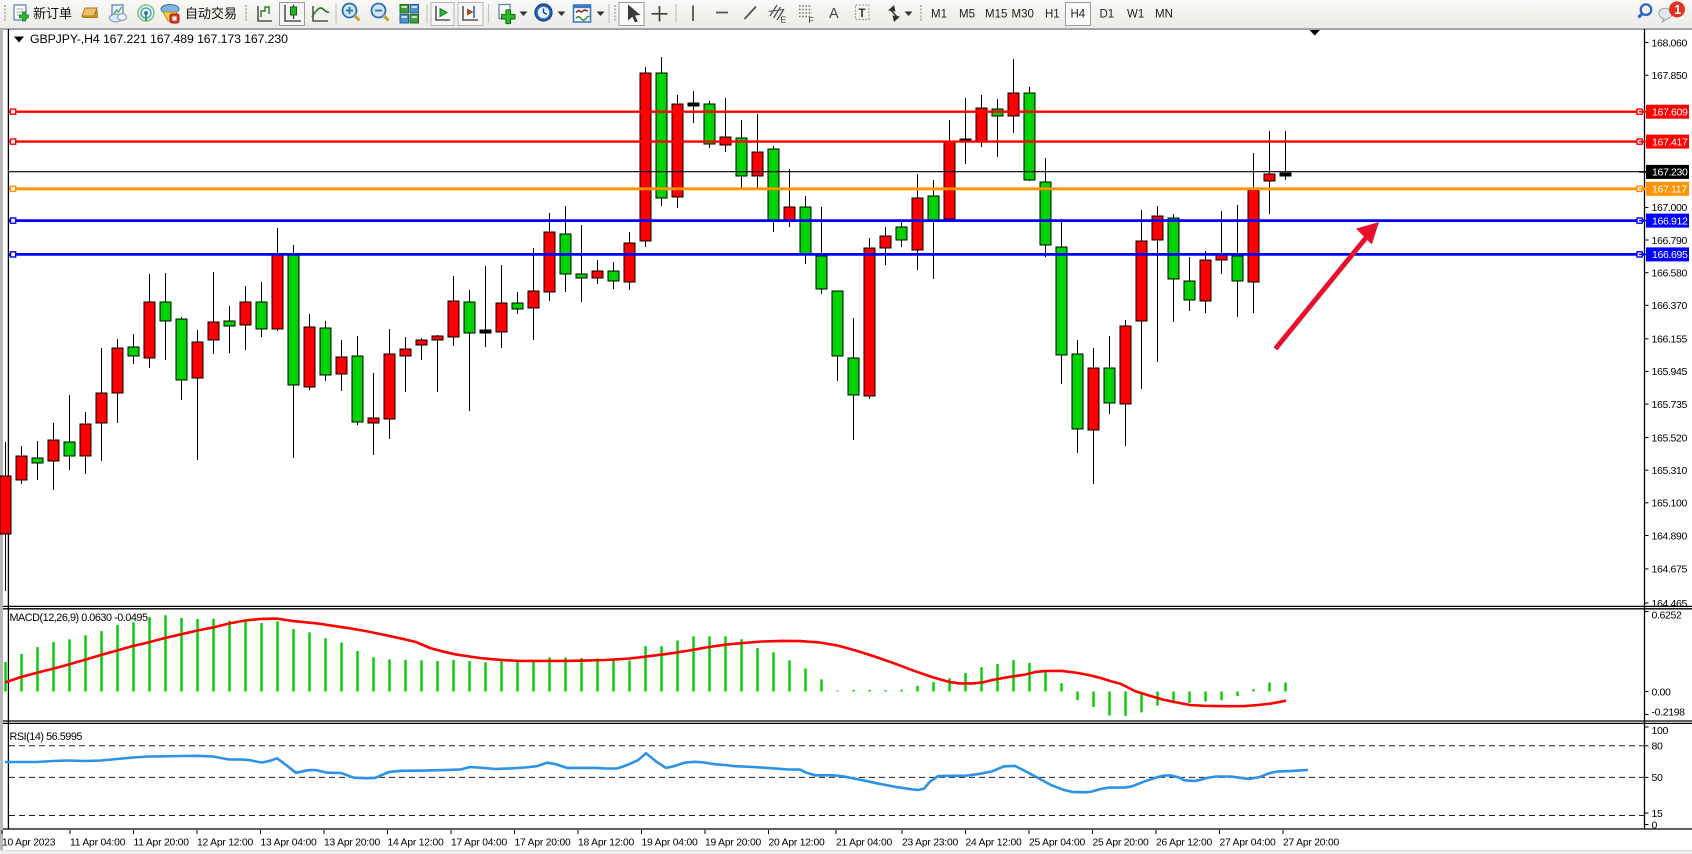 Image resolution: width=1692 pixels, height=854 pixels. What do you see at coordinates (1670, 405) in the screenshot?
I see `svg-text: 165.735` at bounding box center [1670, 405].